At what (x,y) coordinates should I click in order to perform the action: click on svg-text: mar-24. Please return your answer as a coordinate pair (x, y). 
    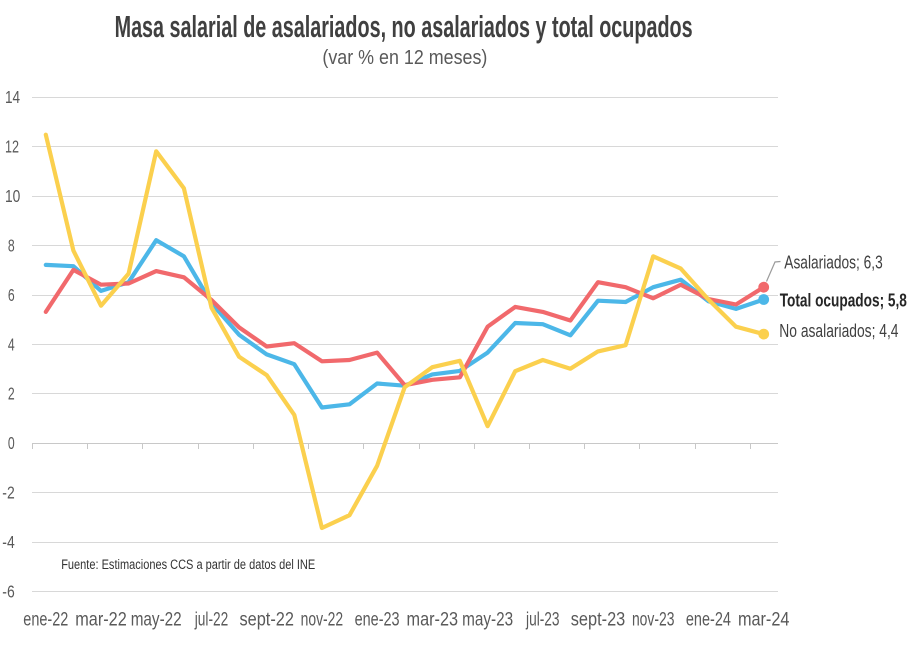
    Looking at the image, I should click on (764, 620).